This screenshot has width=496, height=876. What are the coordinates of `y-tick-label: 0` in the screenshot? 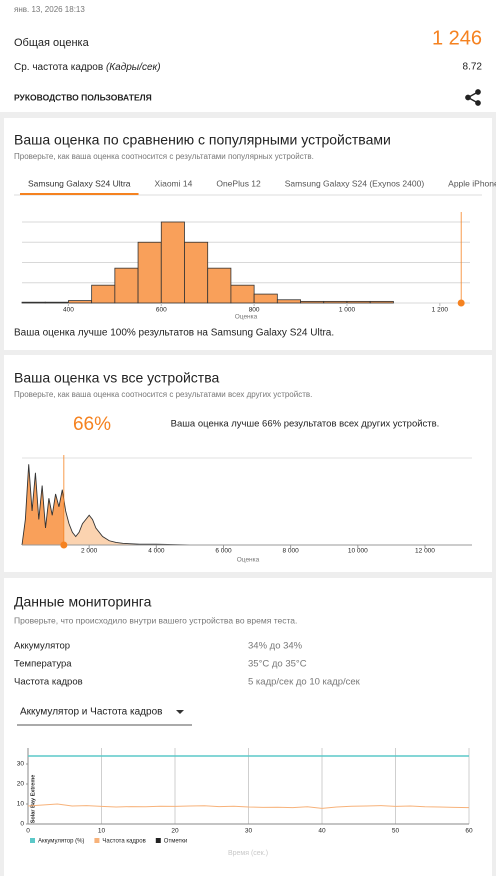 It's located at (22, 824).